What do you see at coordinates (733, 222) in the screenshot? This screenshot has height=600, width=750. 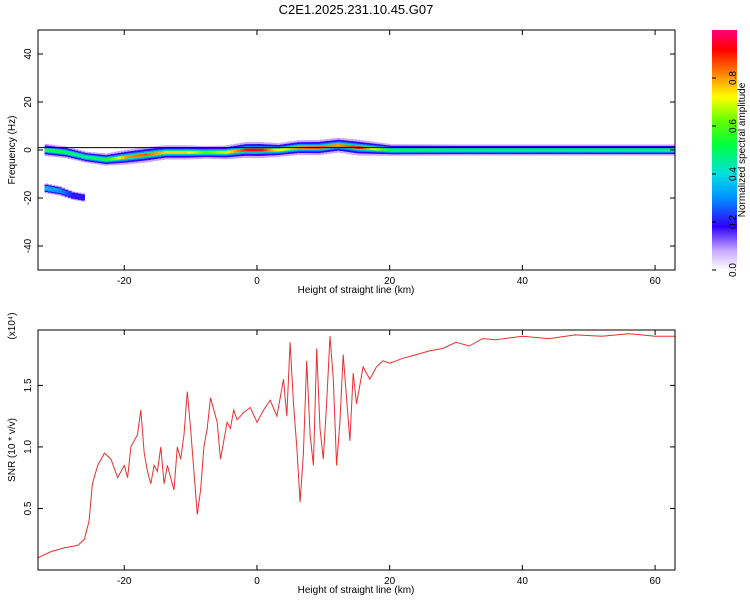 I see `colorbar-tick-label: 0.2` at bounding box center [733, 222].